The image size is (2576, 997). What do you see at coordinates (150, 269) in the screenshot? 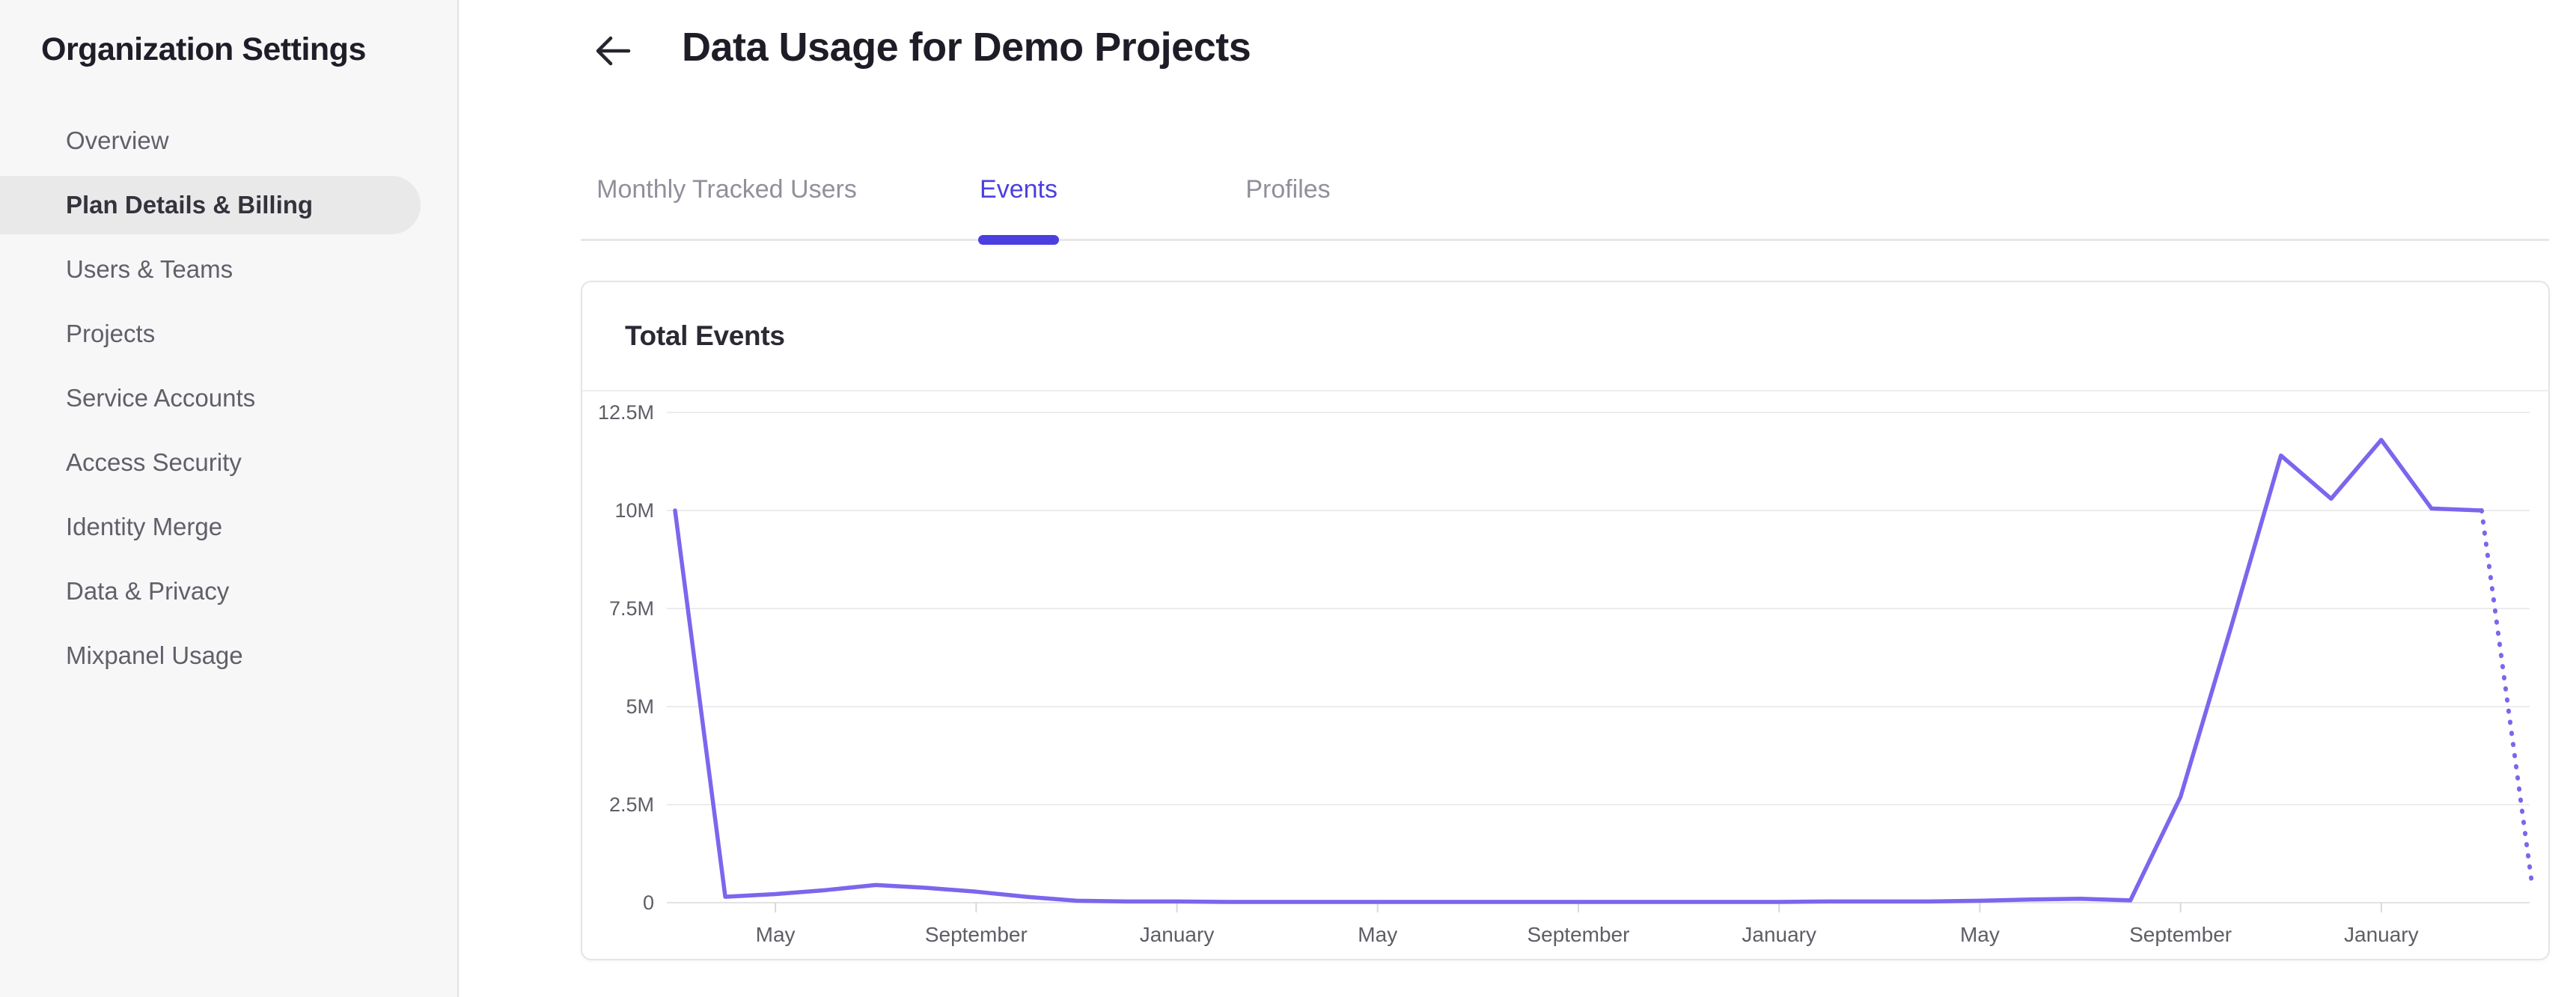
I see `sidebar-item-users-teams: Users & Teams` at bounding box center [150, 269].